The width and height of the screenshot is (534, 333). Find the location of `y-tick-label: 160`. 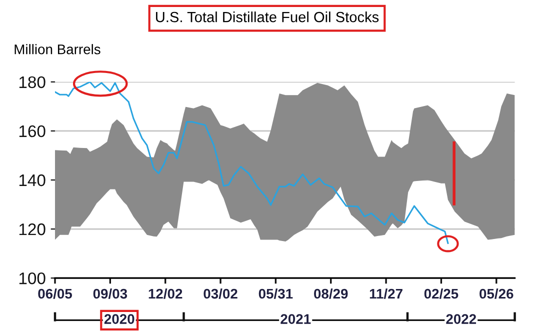

y-tick-label: 160 is located at coordinates (32, 131).